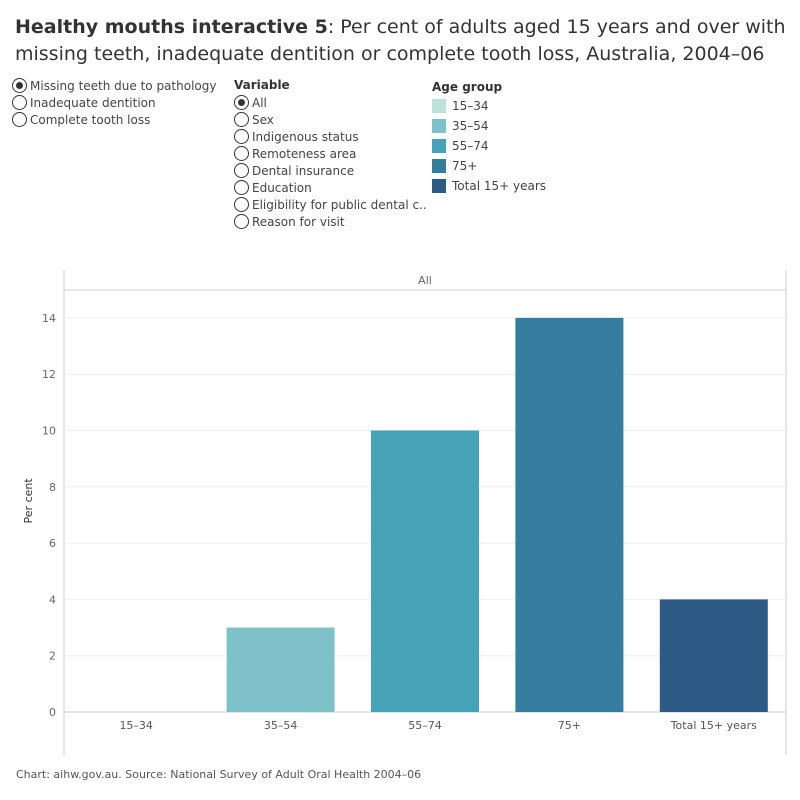 Image resolution: width=800 pixels, height=800 pixels. Describe the element at coordinates (330, 102) in the screenshot. I see `radio-variable-0: All` at that location.